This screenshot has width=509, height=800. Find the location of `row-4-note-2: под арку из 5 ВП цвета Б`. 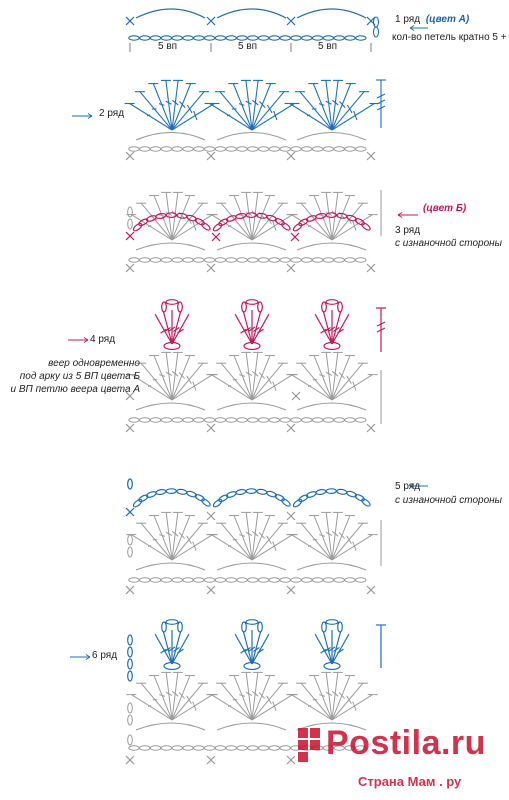

row-4-note-2: под арку из 5 ВП цвета Б is located at coordinates (79, 376).